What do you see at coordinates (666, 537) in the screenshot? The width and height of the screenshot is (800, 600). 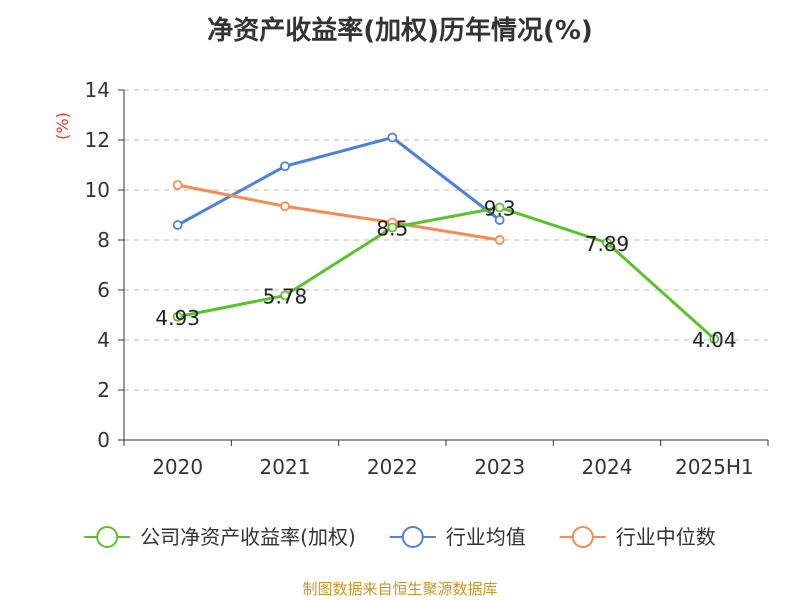 I see `legend-label: 行业中位数` at bounding box center [666, 537].